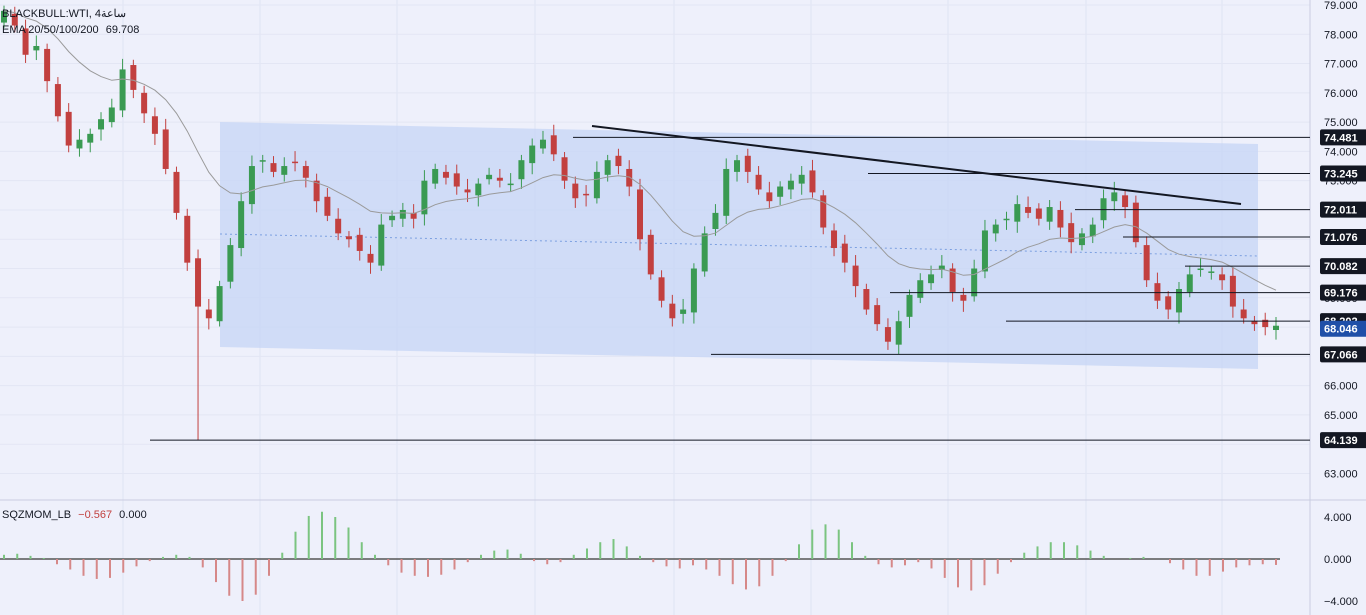  I want to click on level-badge-label: 72.011, so click(1340, 211).